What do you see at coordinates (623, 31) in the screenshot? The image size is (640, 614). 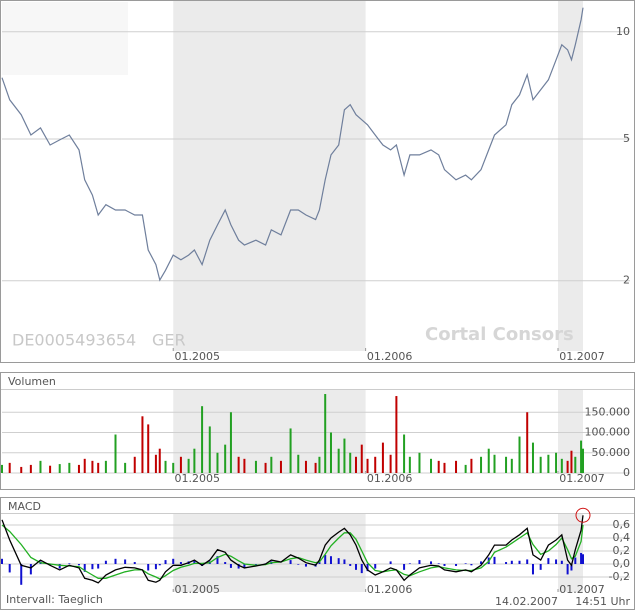 I see `y-tick-label: 10` at bounding box center [623, 31].